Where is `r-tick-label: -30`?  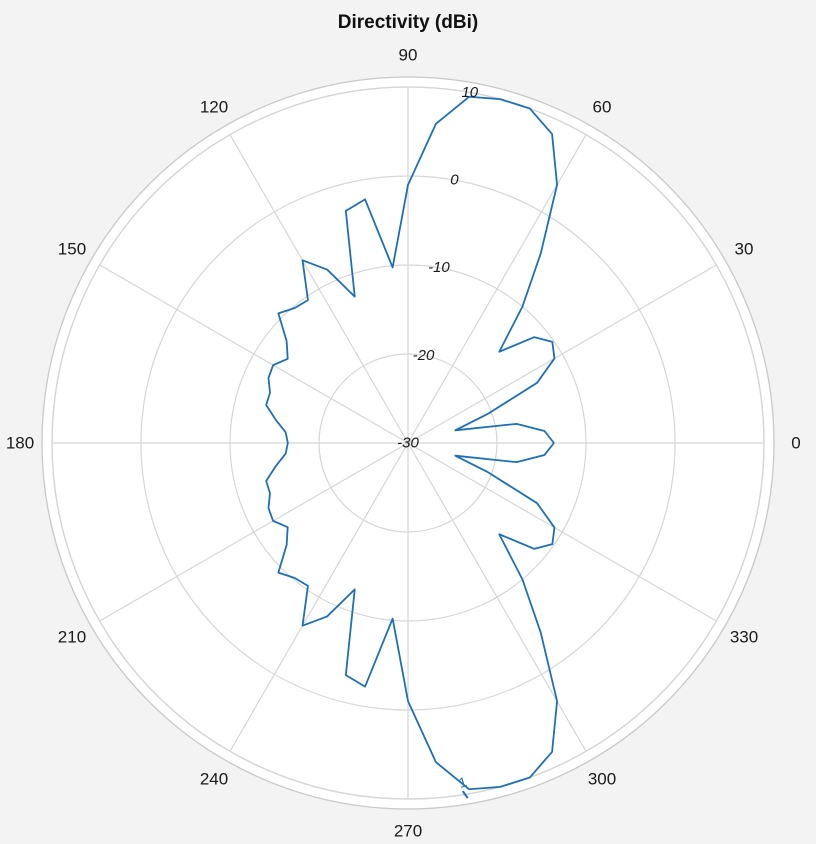 r-tick-label: -30 is located at coordinates (408, 443).